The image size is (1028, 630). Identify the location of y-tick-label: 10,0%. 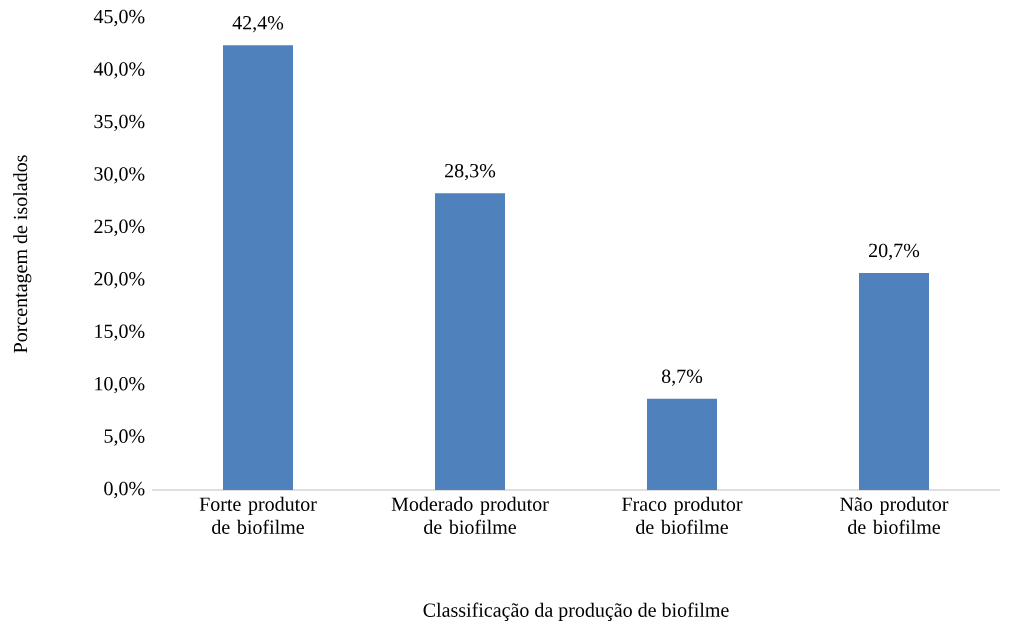
(120, 385).